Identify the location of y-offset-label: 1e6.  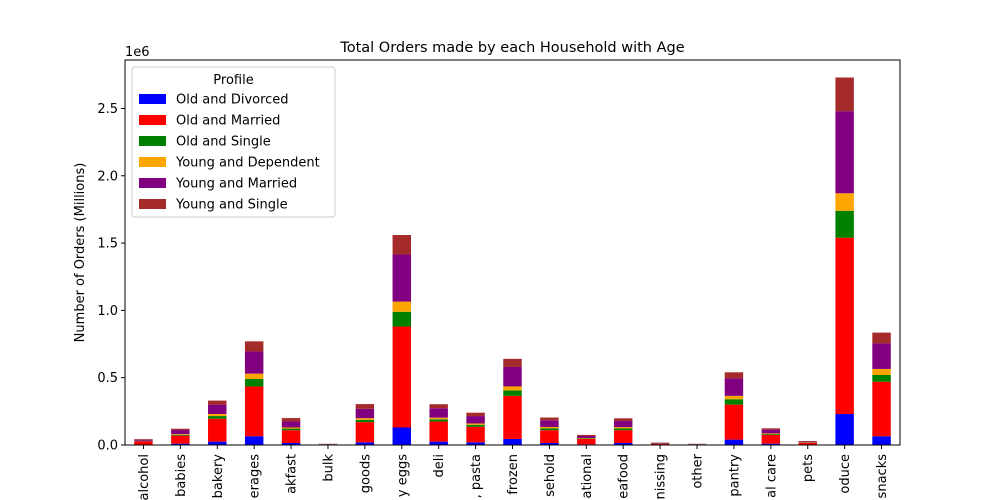
(137, 52).